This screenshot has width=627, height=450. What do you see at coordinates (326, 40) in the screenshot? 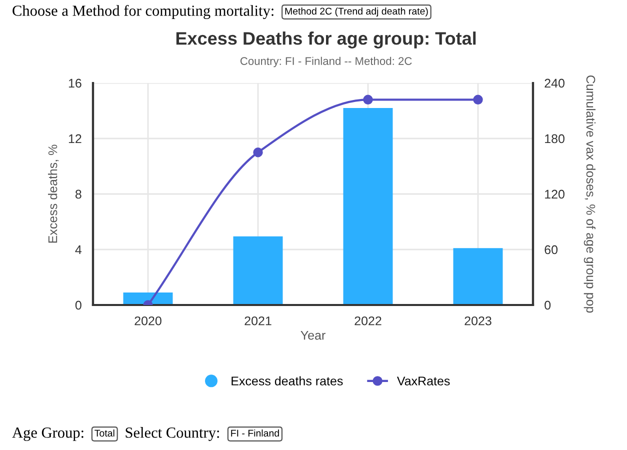
I see `chart-title: Excess Deaths for age group: Total` at bounding box center [326, 40].